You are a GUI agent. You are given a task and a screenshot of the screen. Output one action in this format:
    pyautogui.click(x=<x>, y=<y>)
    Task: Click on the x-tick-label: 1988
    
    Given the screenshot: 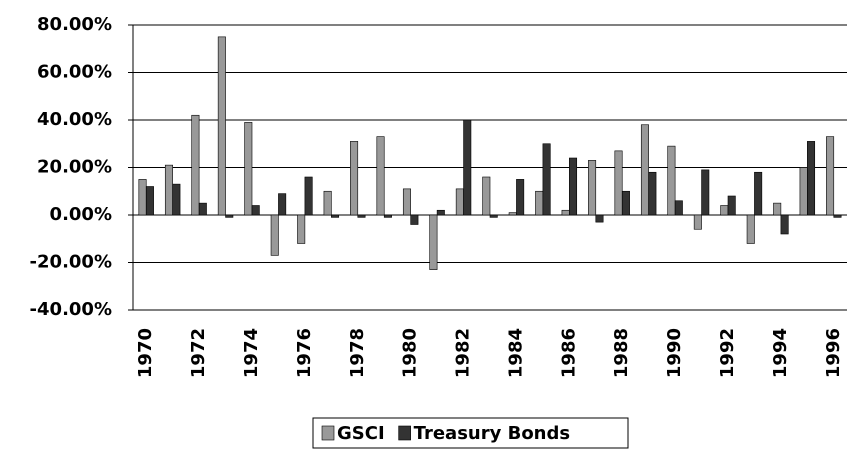 What is the action you would take?
    pyautogui.click(x=621, y=353)
    